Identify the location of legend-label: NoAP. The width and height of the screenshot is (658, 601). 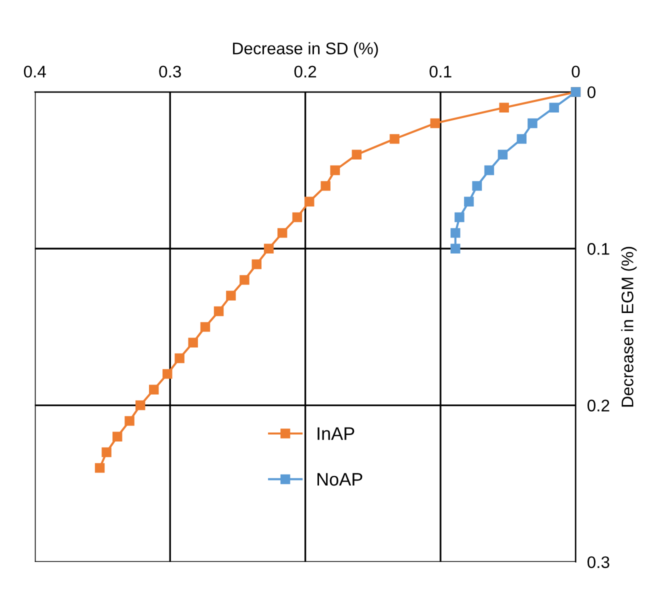
(340, 479).